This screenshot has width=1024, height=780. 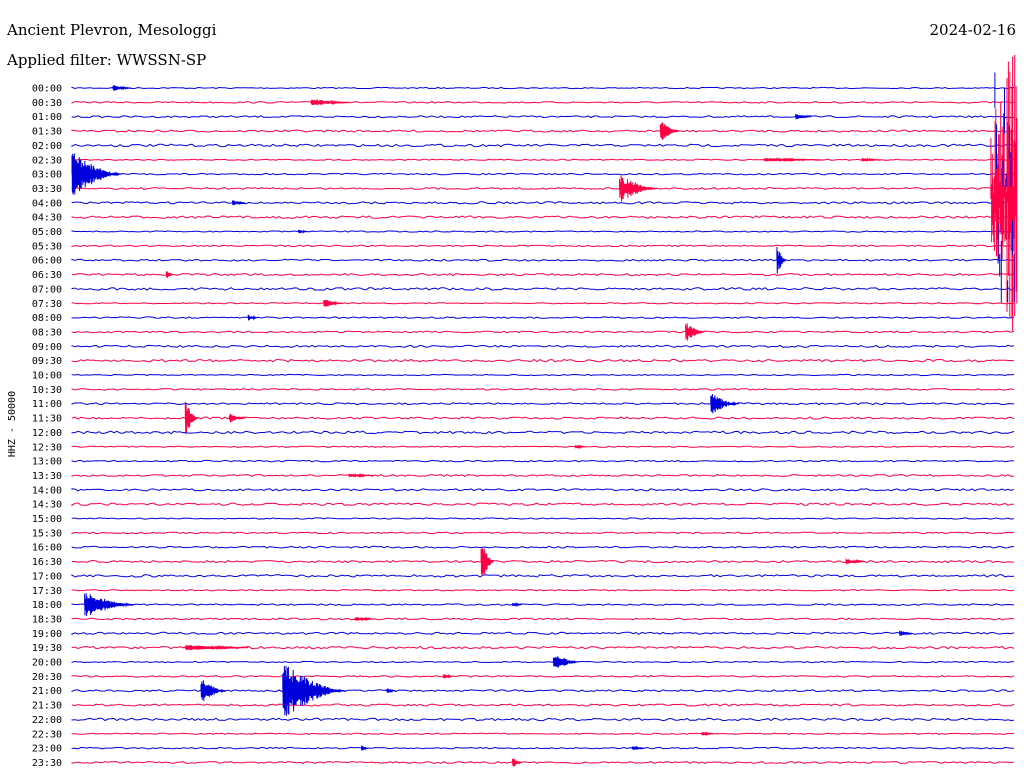 What do you see at coordinates (47, 318) in the screenshot?
I see `row-label: 08:00` at bounding box center [47, 318].